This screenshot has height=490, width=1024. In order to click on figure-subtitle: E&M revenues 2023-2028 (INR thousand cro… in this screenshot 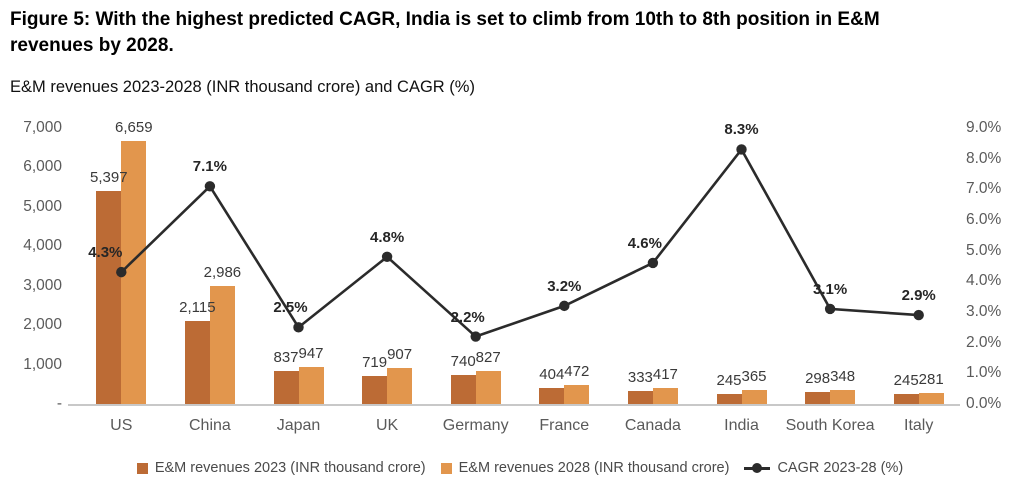, I will do `click(242, 87)`.